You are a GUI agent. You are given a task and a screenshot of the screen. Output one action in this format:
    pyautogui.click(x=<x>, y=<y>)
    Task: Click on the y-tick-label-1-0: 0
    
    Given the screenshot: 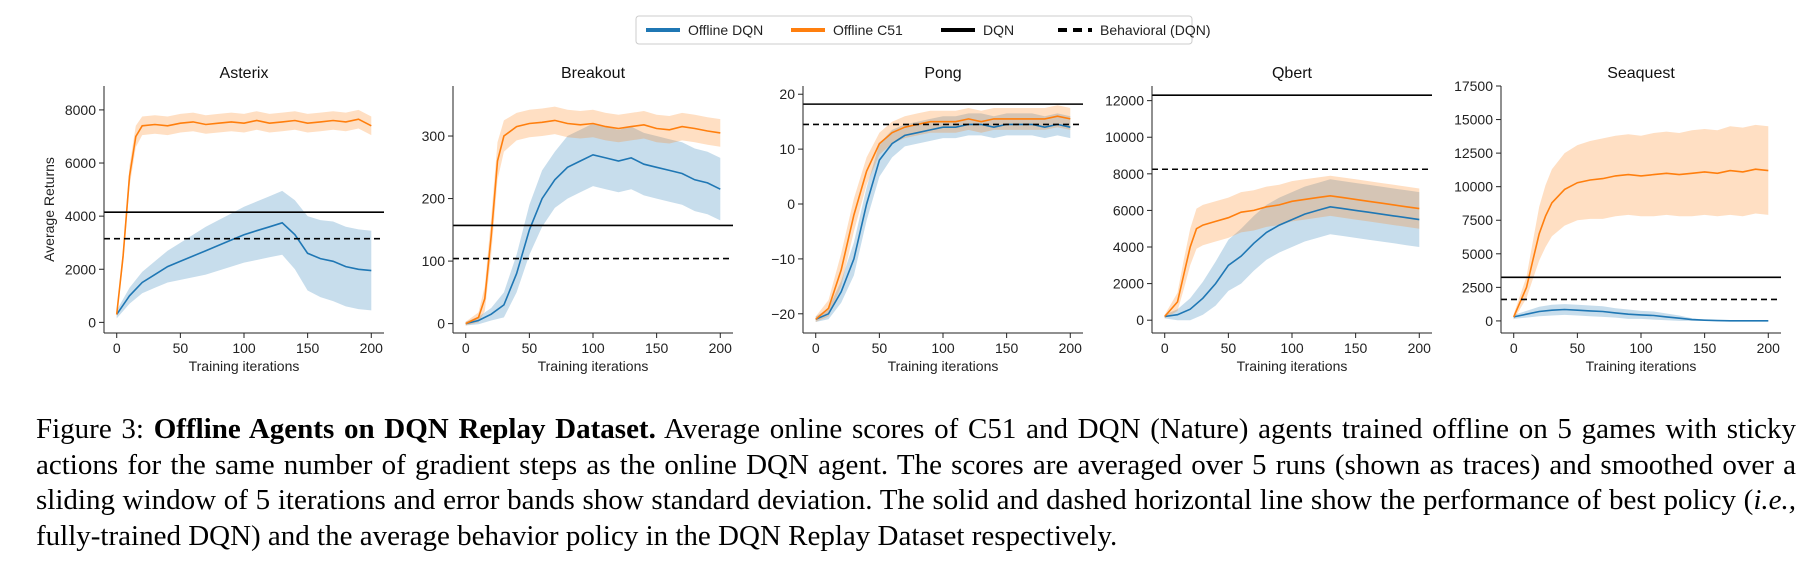 What is the action you would take?
    pyautogui.click(x=441, y=324)
    